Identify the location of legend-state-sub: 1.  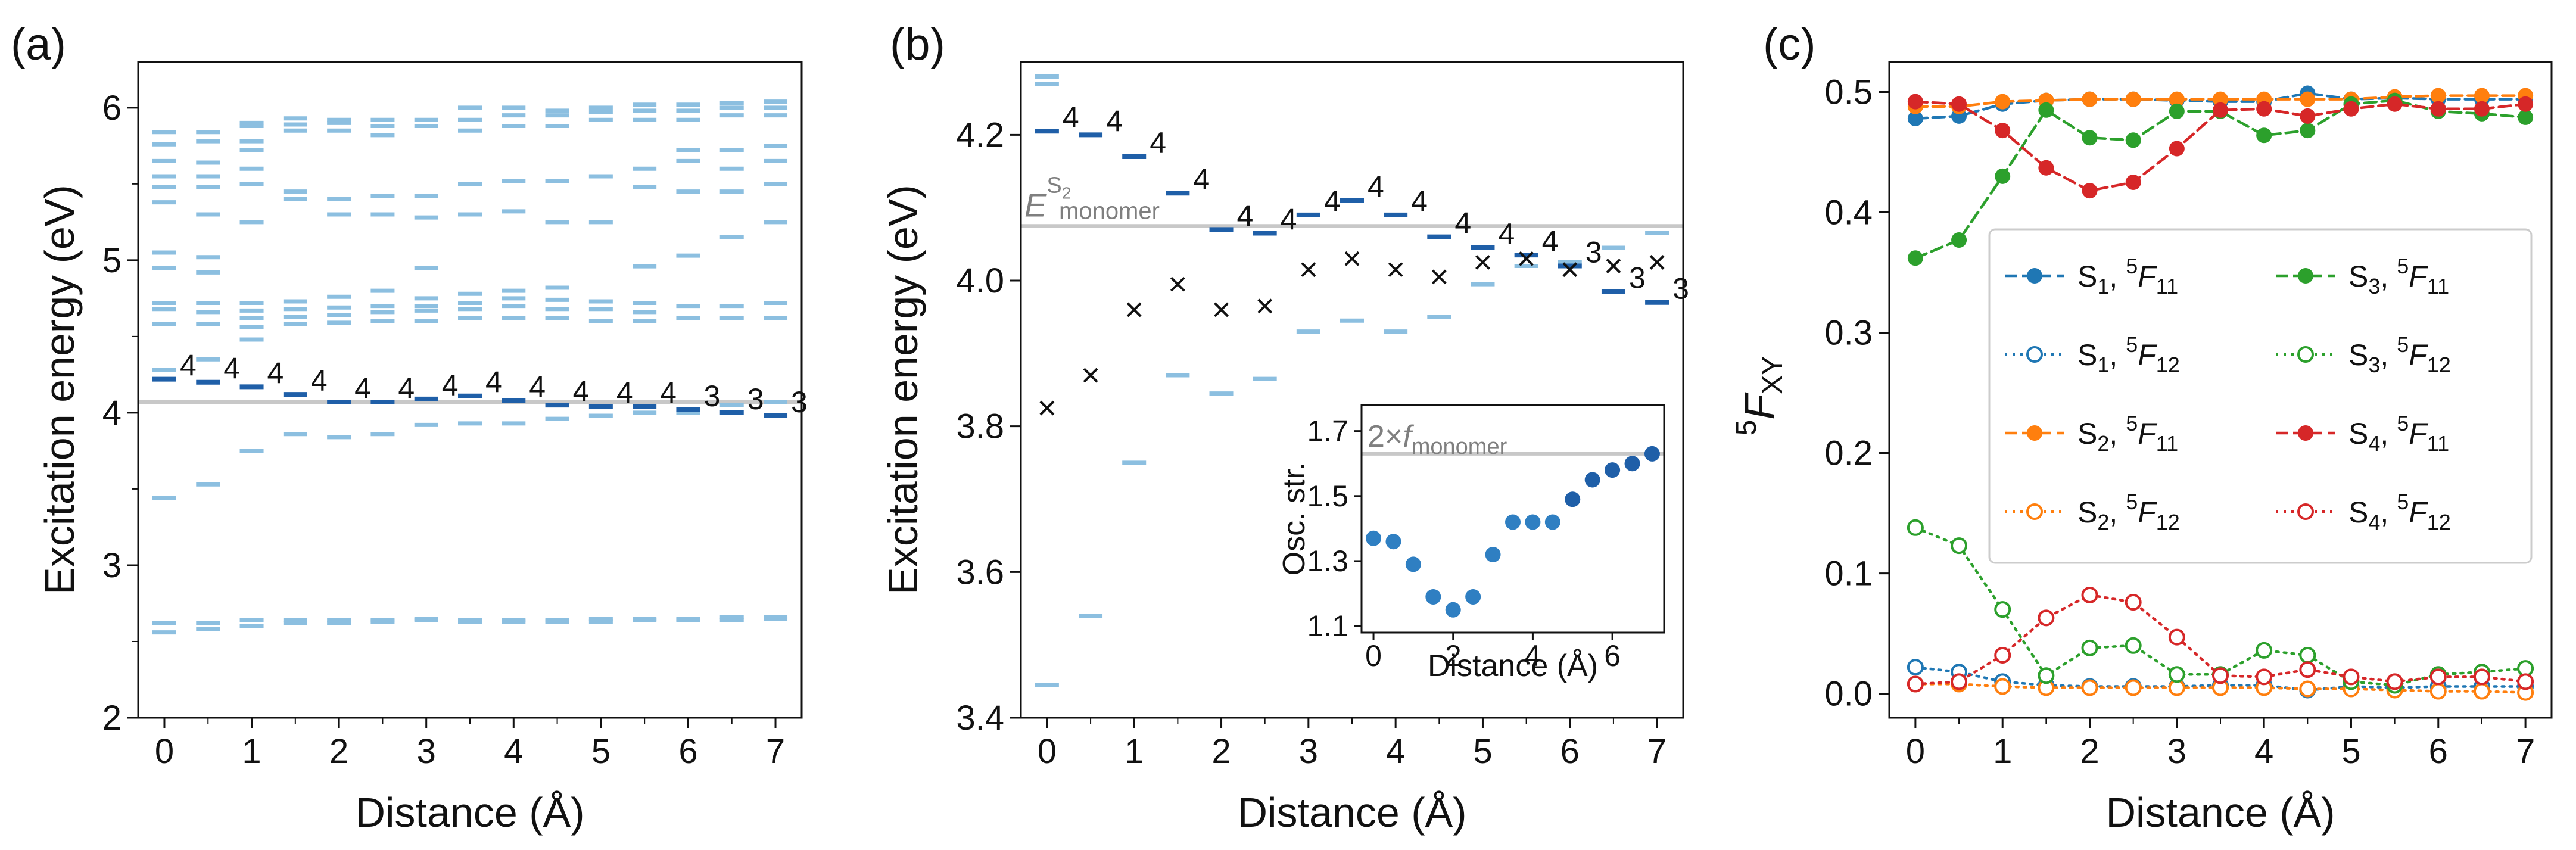
(2103, 365).